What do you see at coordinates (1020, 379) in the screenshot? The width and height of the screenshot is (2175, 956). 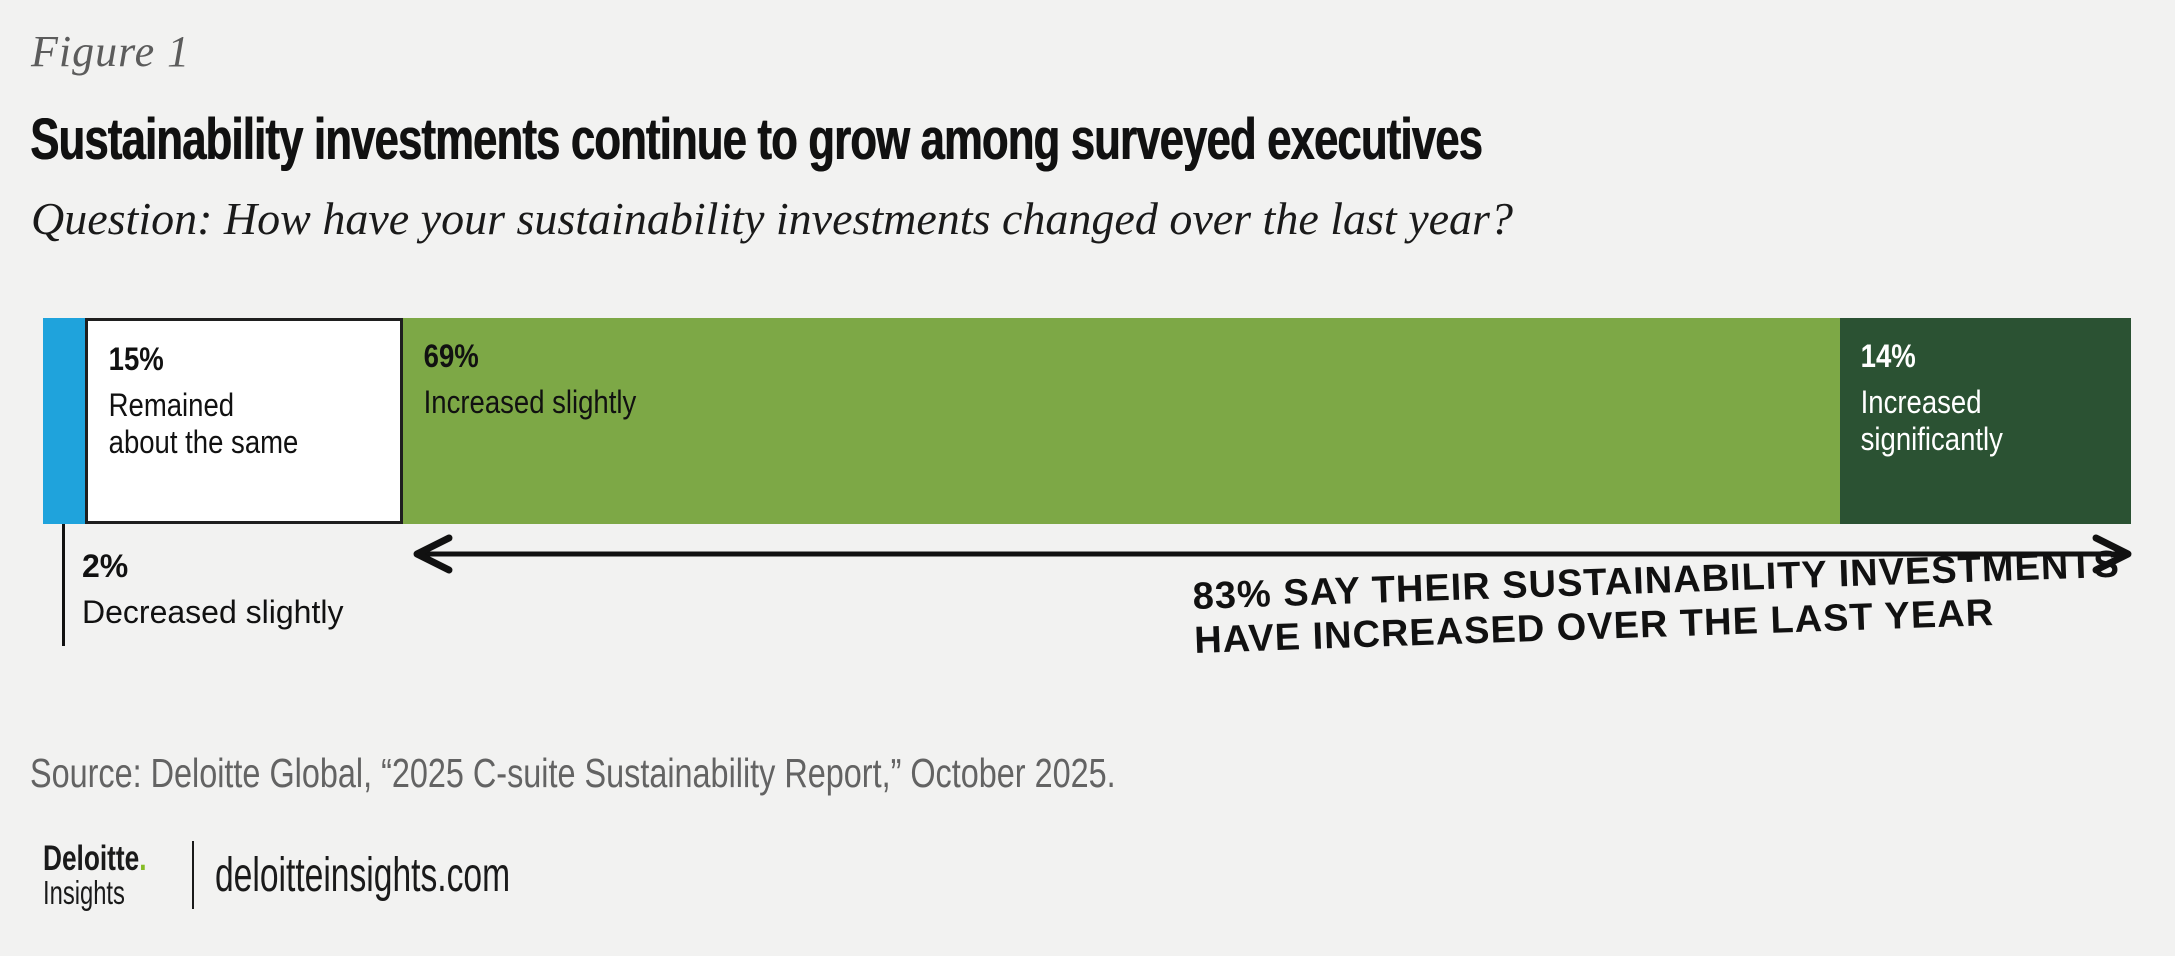 I see `segment-label: 69% Increased slightly` at bounding box center [1020, 379].